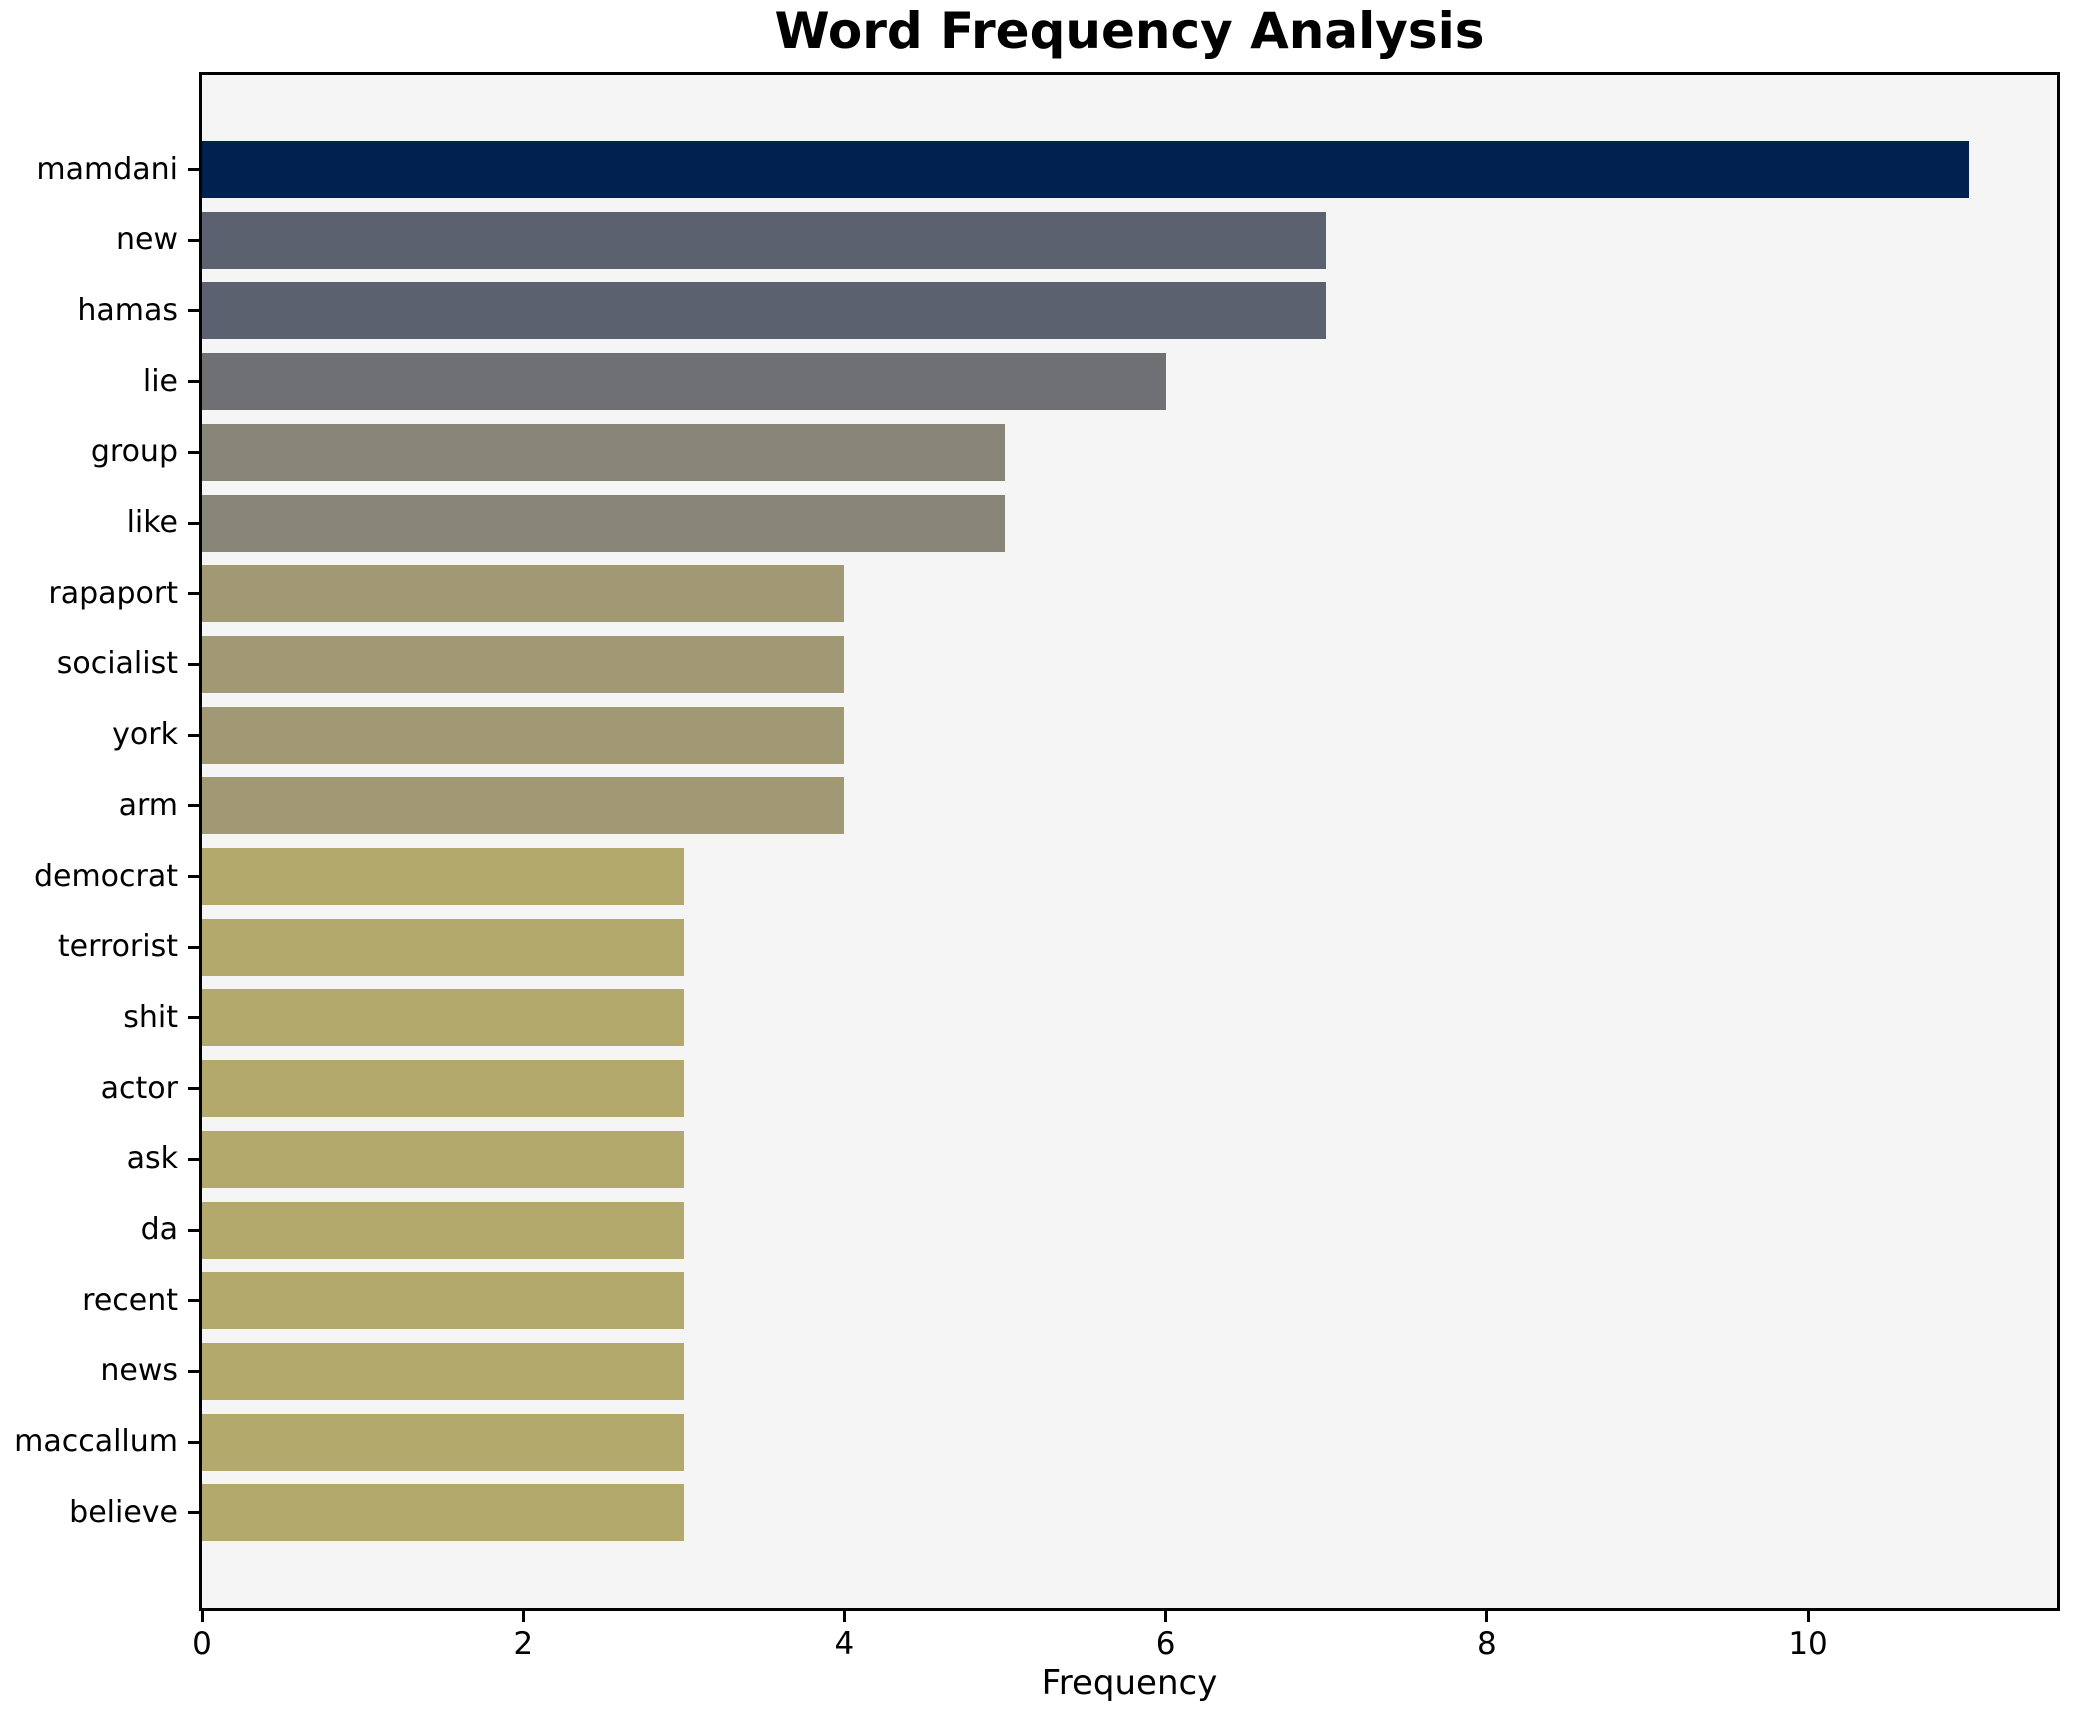 Image resolution: width=2078 pixels, height=1722 pixels. Describe the element at coordinates (443, 876) in the screenshot. I see `bar-democrat` at that location.